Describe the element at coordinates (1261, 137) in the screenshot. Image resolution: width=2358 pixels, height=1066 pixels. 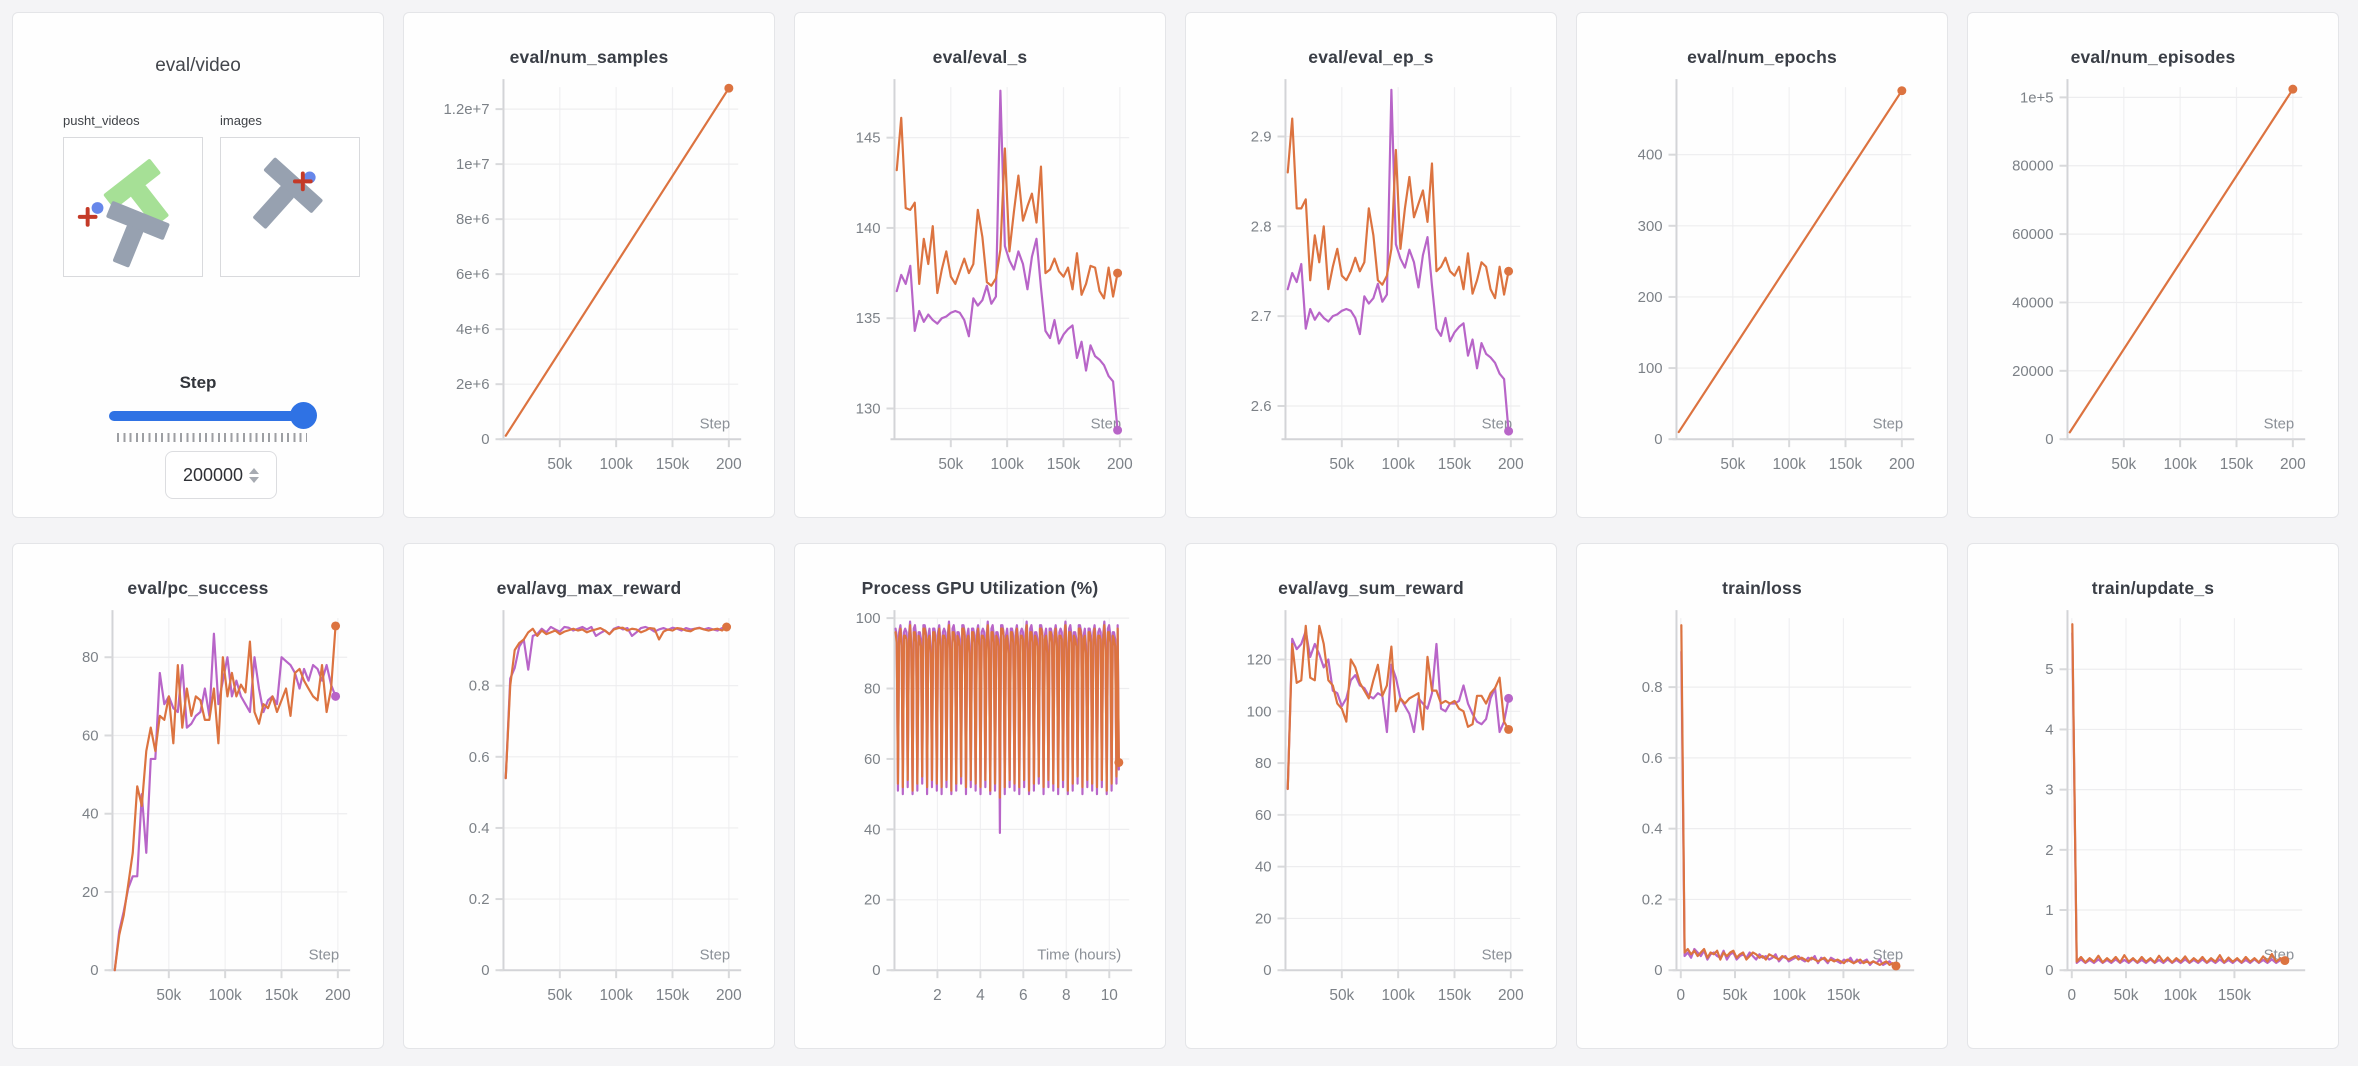
I see `svg-text: 2.9` at that location.